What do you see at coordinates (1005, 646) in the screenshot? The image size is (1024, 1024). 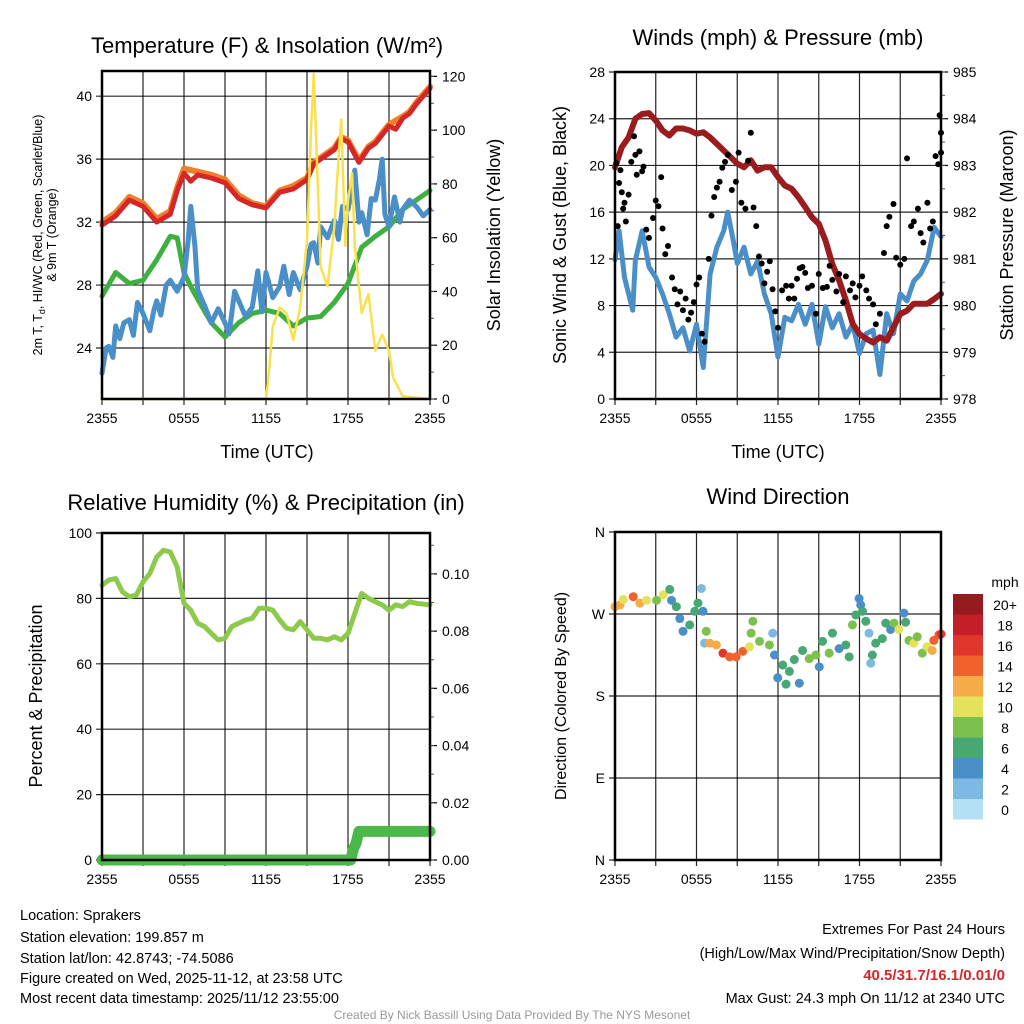 I see `legend-label: 16` at bounding box center [1005, 646].